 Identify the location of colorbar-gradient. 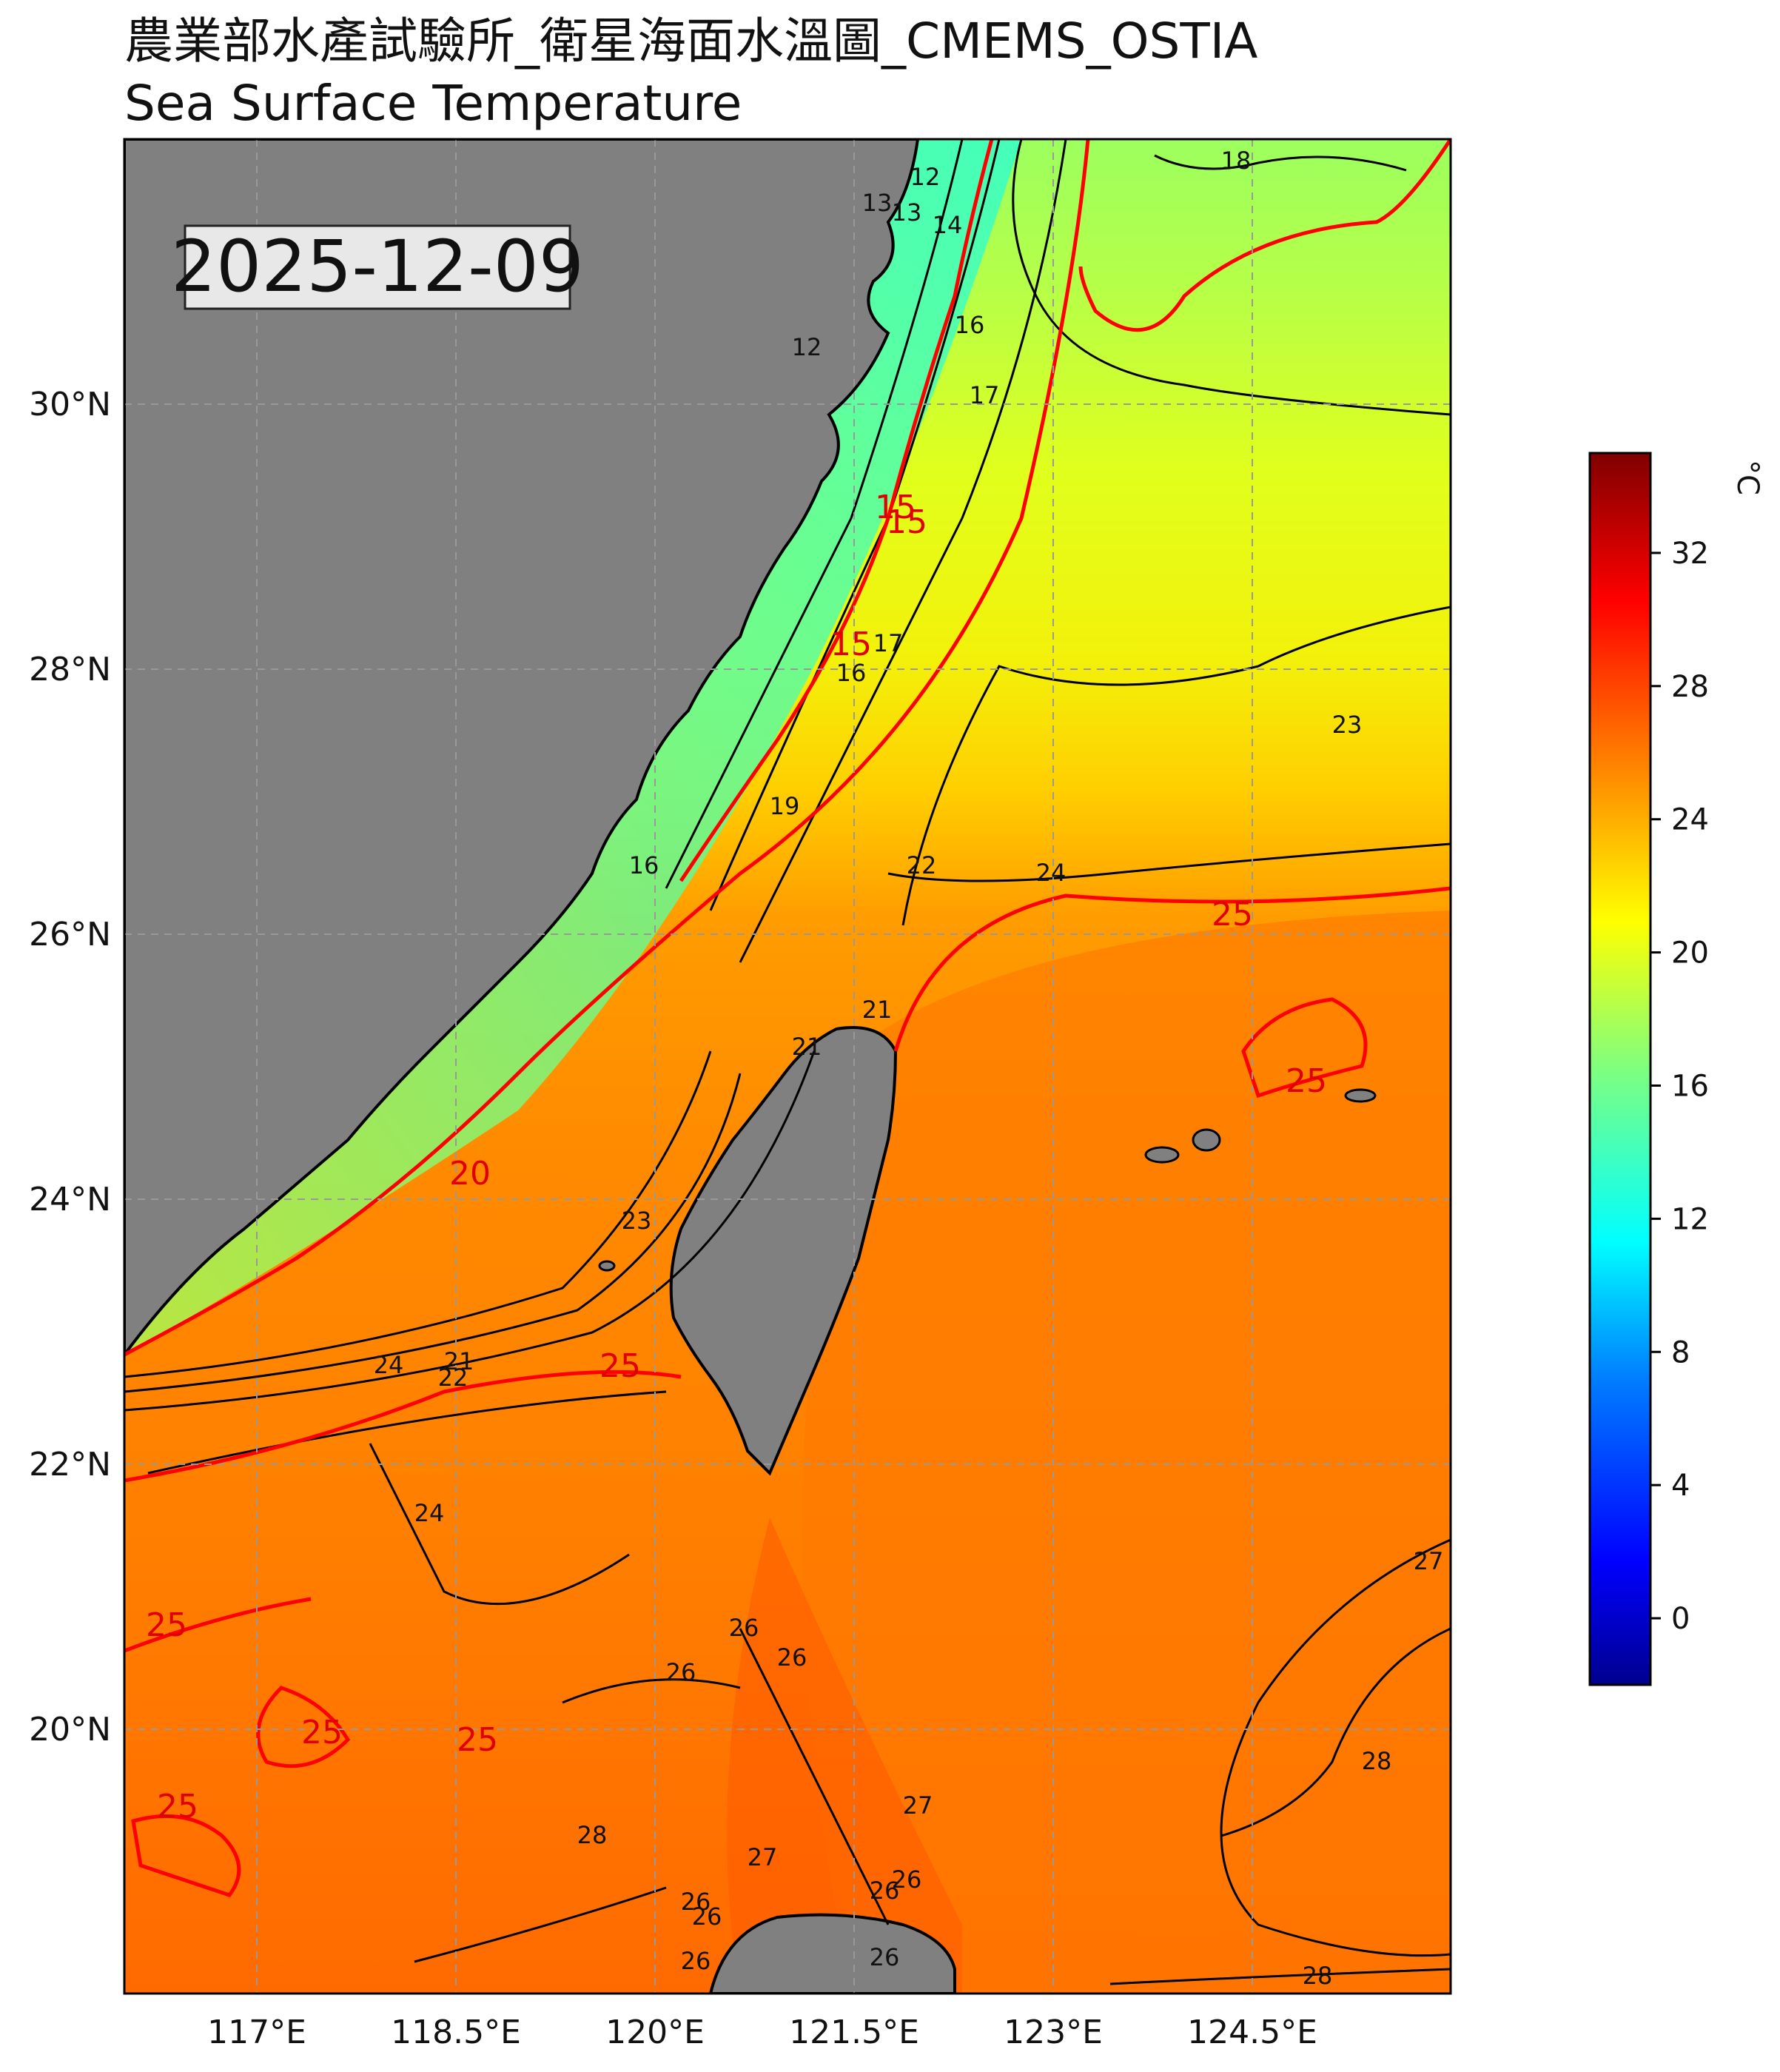
(1620, 1069).